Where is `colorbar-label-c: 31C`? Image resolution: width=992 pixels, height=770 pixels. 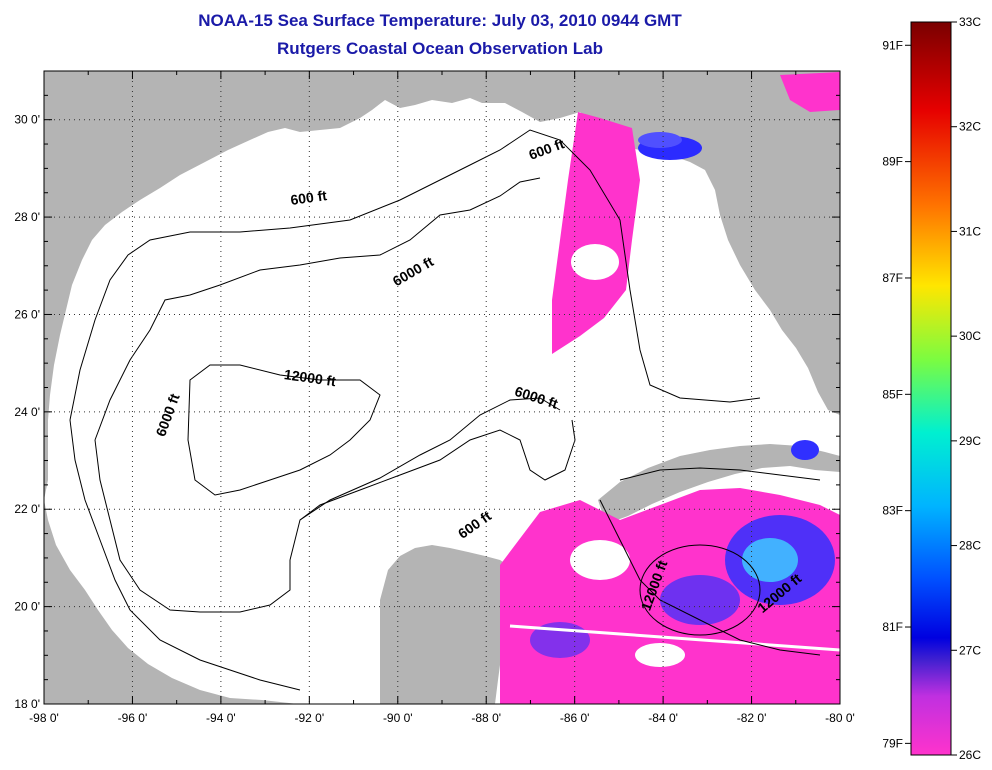
colorbar-label-c: 31C is located at coordinates (970, 231).